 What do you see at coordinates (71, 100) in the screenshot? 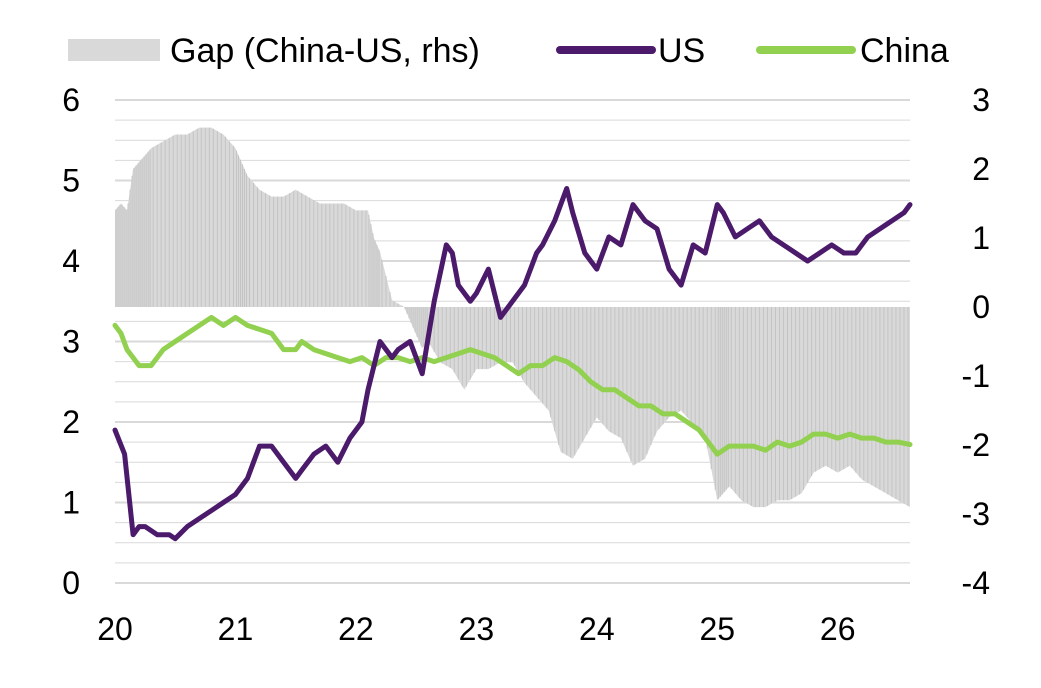
I see `left-tick-label: 6` at bounding box center [71, 100].